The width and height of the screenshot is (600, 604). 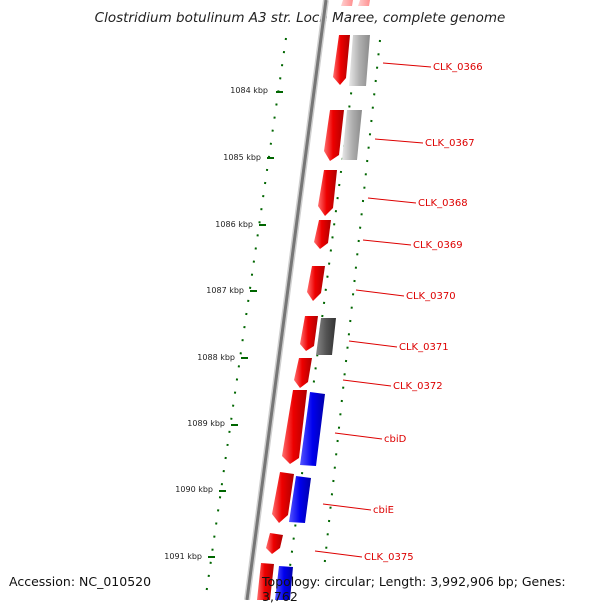 I want to click on tick-label: 1091 kbp, so click(x=183, y=556).